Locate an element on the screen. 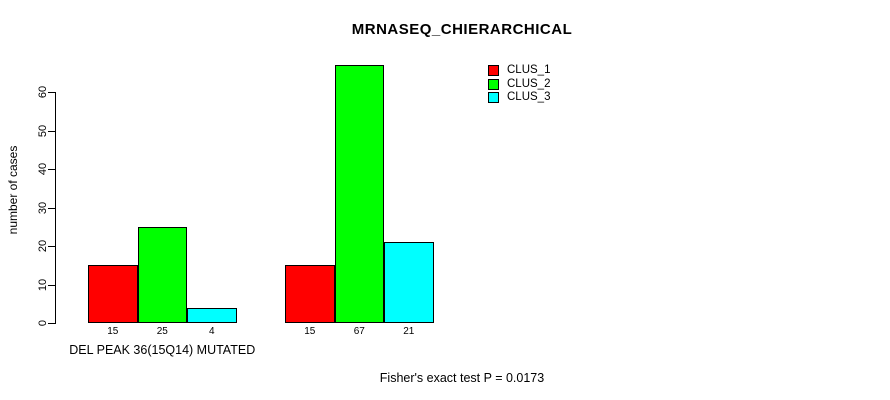 Image resolution: width=890 pixels, height=400 pixels. legend-item-label: CLUS_1 is located at coordinates (529, 70).